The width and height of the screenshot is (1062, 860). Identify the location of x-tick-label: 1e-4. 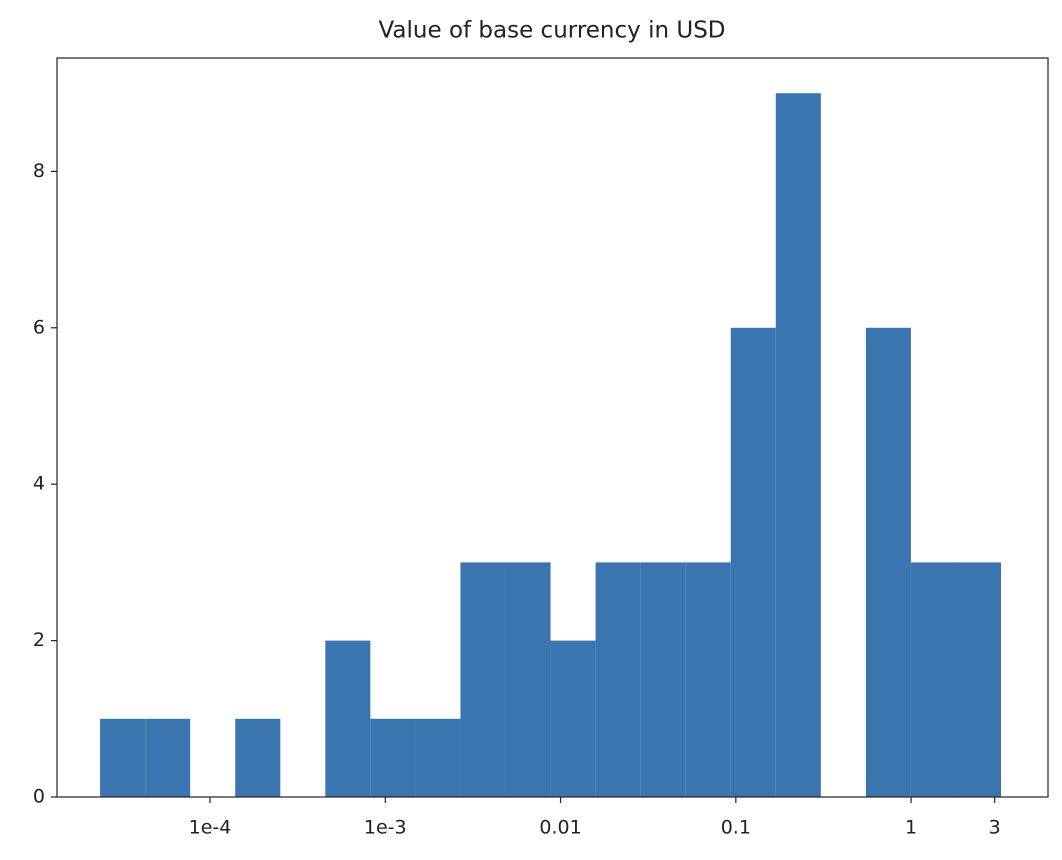
(210, 828).